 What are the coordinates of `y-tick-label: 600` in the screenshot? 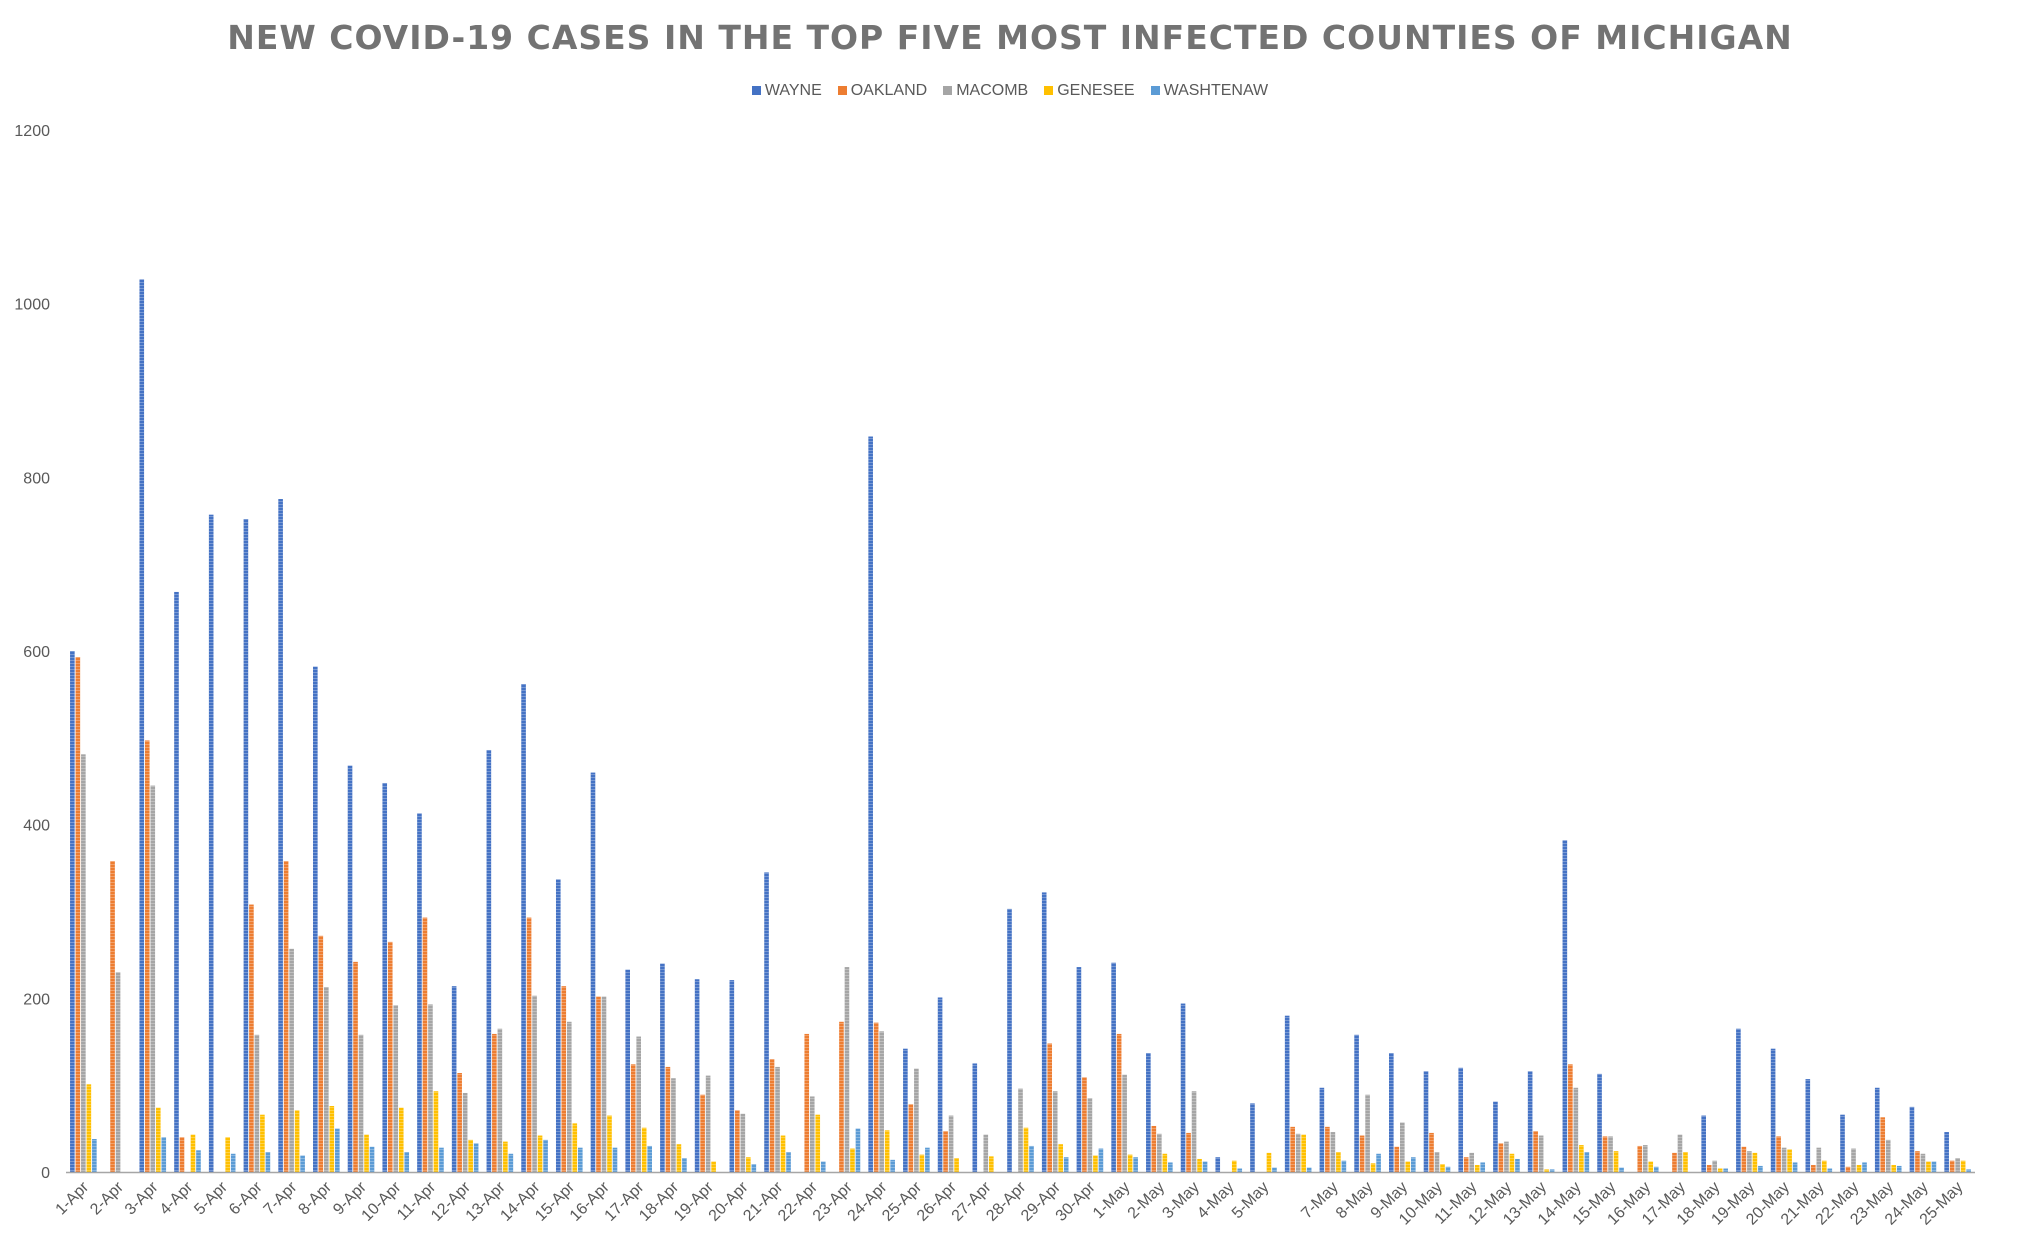 It's located at (36, 652).